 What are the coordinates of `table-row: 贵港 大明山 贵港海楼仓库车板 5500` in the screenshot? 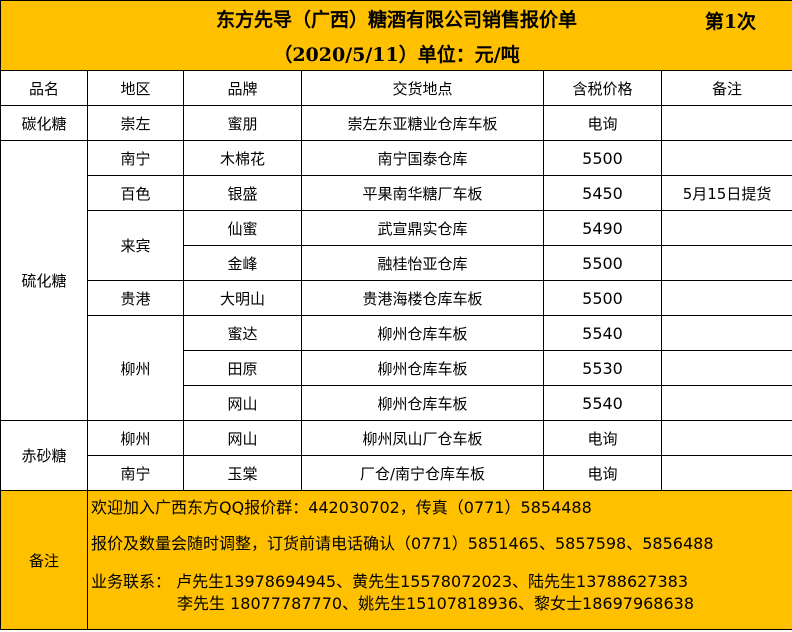 It's located at (396, 298).